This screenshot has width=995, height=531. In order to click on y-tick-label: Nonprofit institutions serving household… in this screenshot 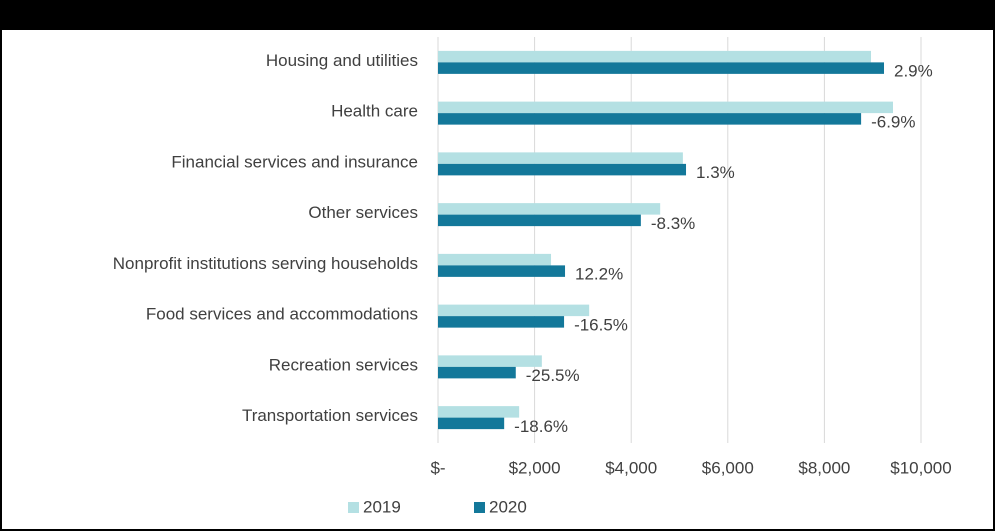, I will do `click(265, 263)`.